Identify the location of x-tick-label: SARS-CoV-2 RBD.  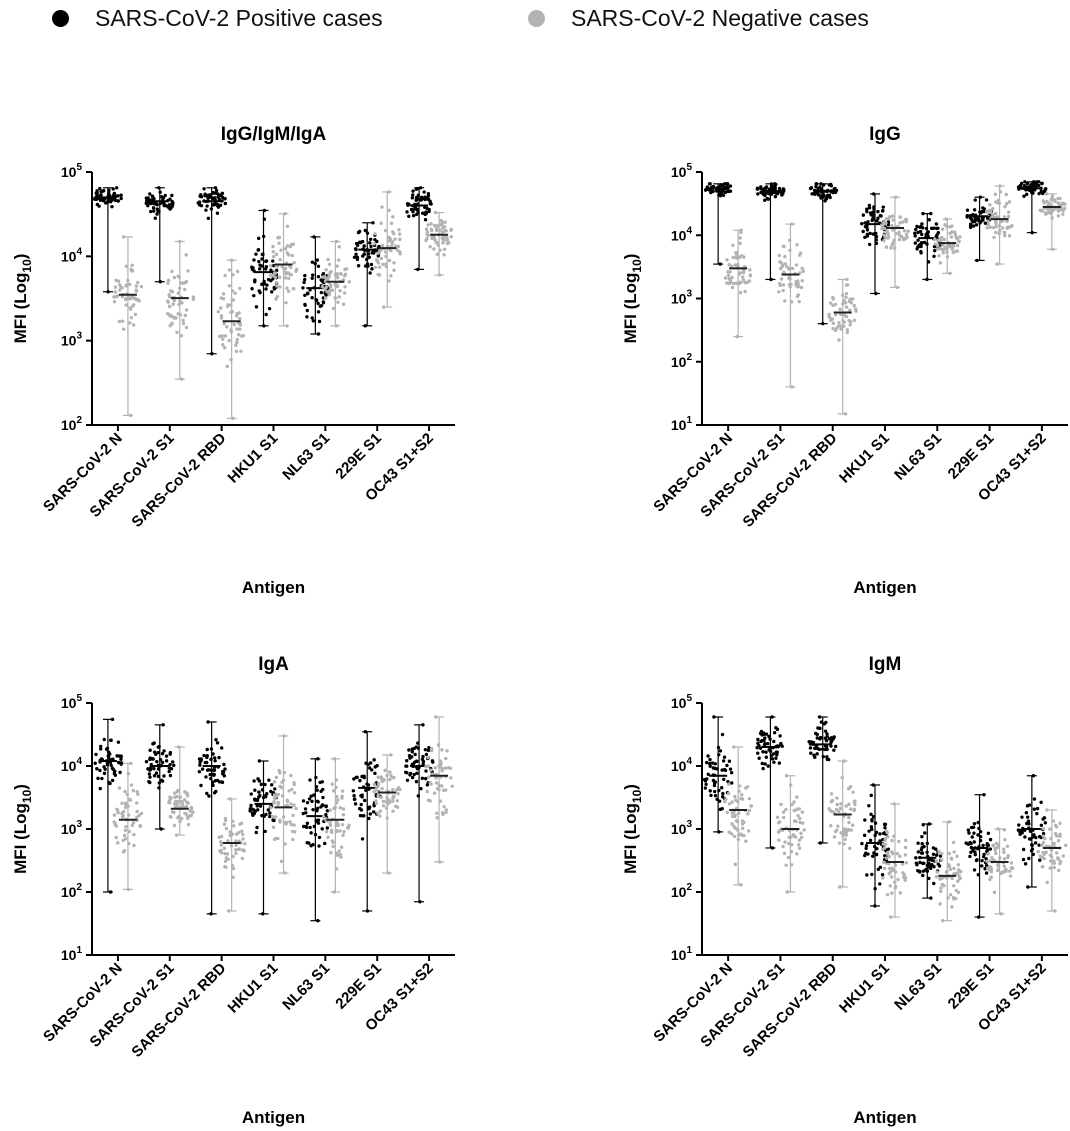
(178, 480).